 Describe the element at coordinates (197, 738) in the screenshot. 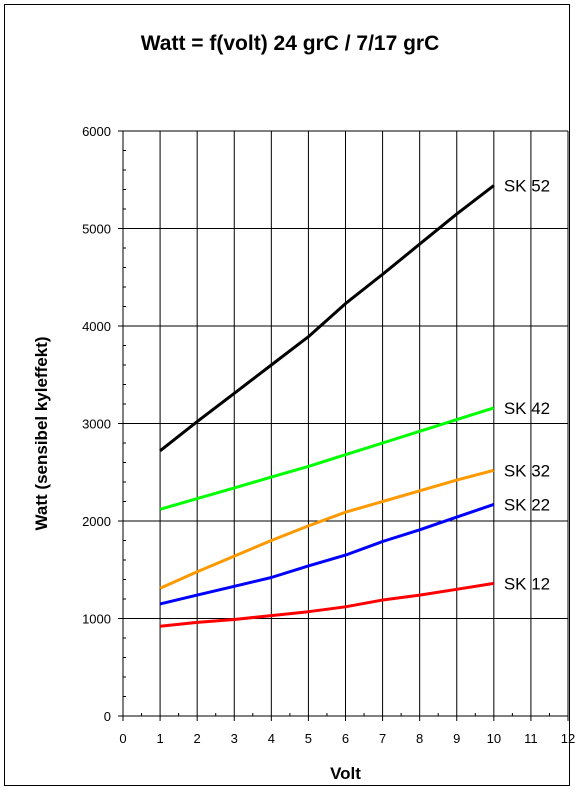

I see `x-tick-label: 2` at that location.